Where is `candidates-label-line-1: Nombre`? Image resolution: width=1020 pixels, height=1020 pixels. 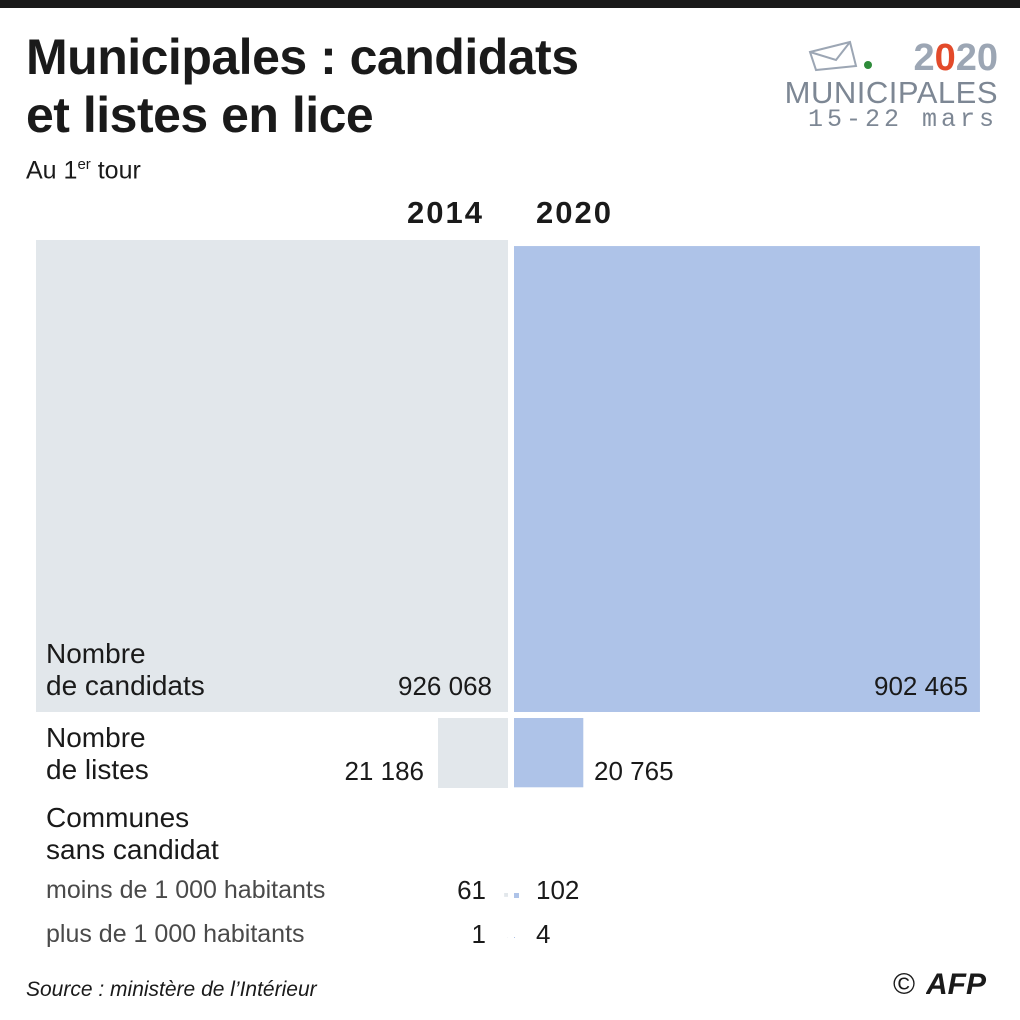 candidates-label-line-1: Nombre is located at coordinates (96, 653).